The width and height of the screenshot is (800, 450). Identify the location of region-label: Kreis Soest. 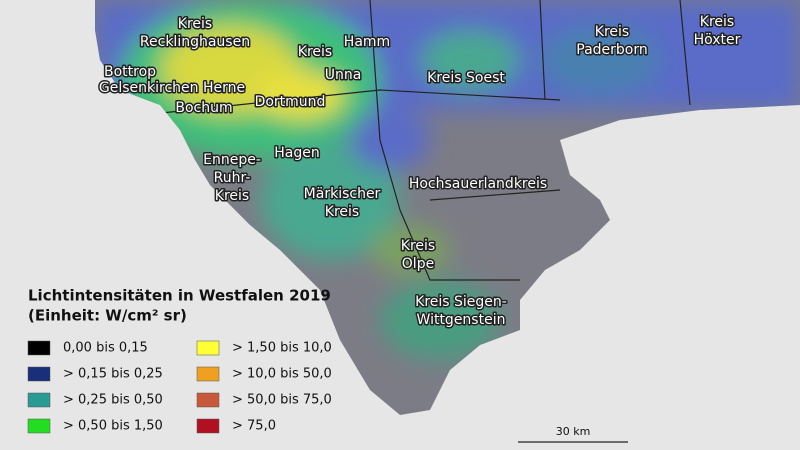
(466, 78).